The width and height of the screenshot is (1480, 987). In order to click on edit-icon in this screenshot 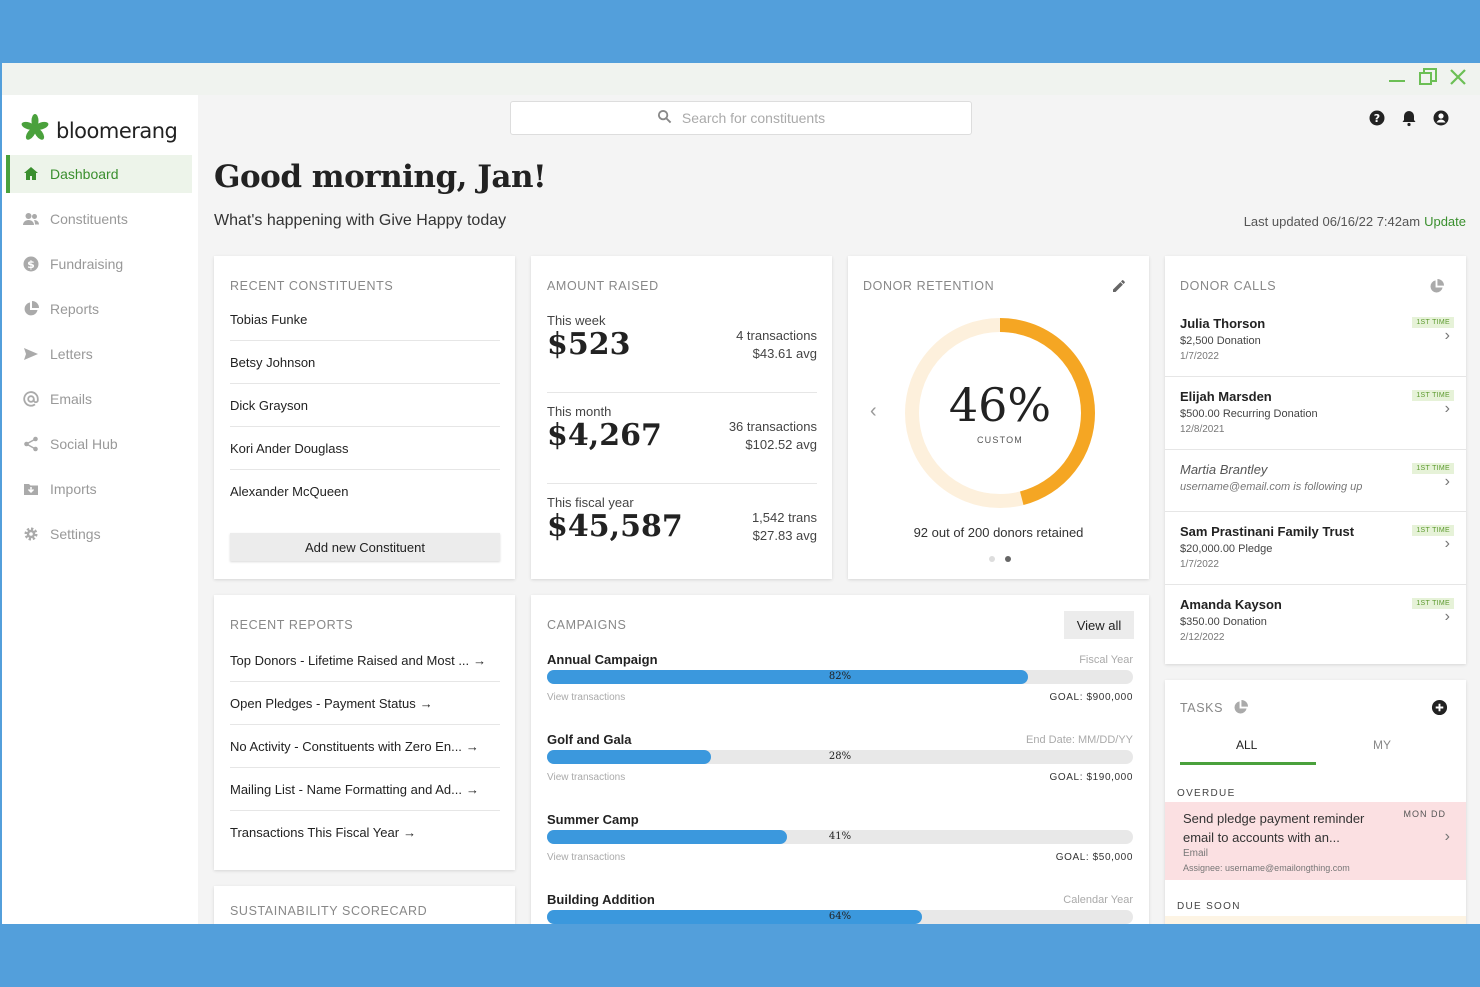, I will do `click(1119, 286)`.